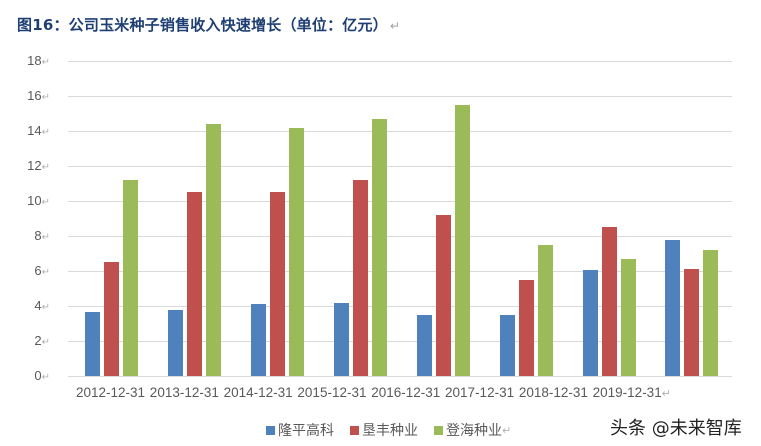 The width and height of the screenshot is (761, 446). I want to click on y-axis-tick-label: 0↵, so click(42, 375).